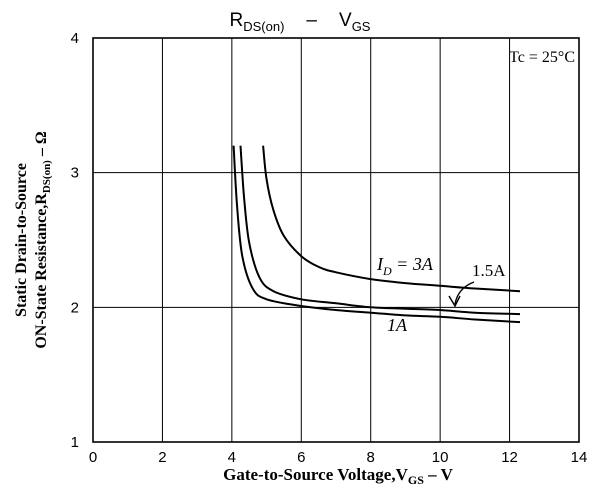 This screenshot has height=490, width=595. I want to click on y-tick-label: 3, so click(75, 173).